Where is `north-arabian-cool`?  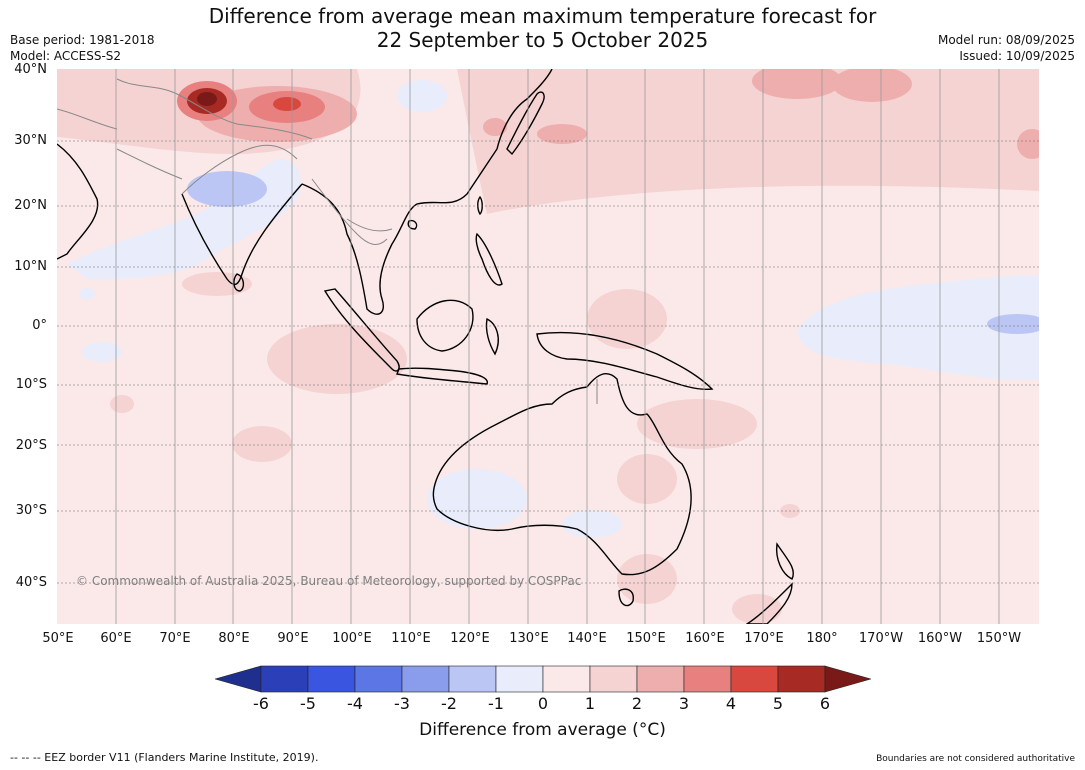
north-arabian-cool is located at coordinates (422, 96).